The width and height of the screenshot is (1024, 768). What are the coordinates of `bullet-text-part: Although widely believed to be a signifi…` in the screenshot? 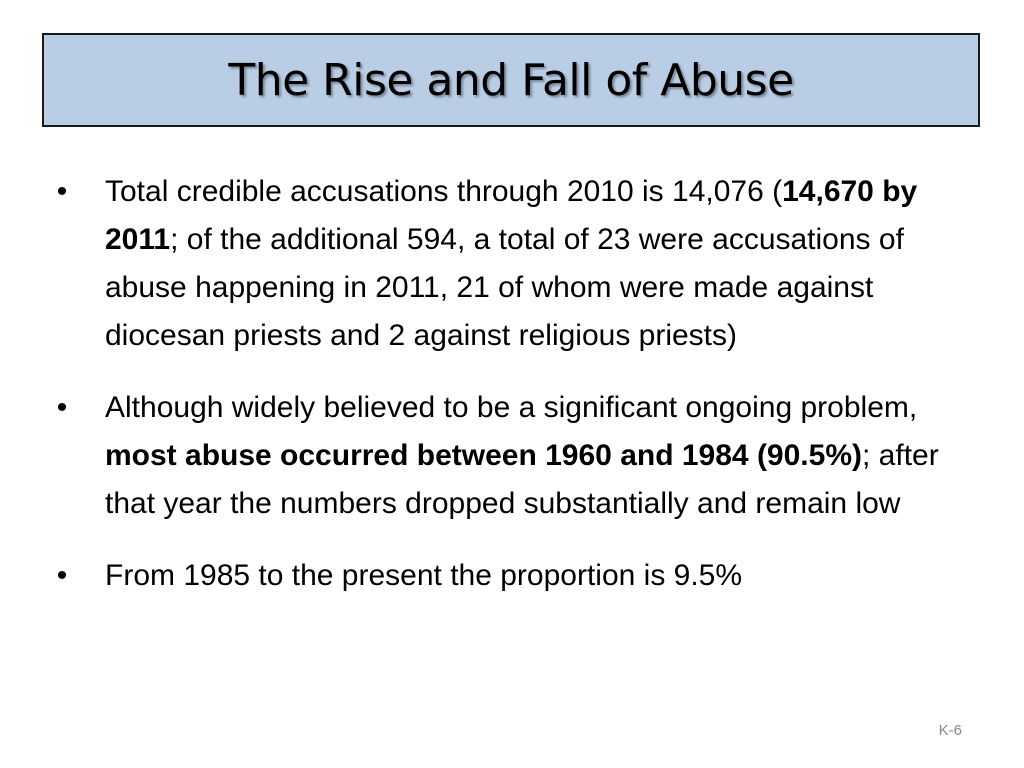 It's located at (511, 407).